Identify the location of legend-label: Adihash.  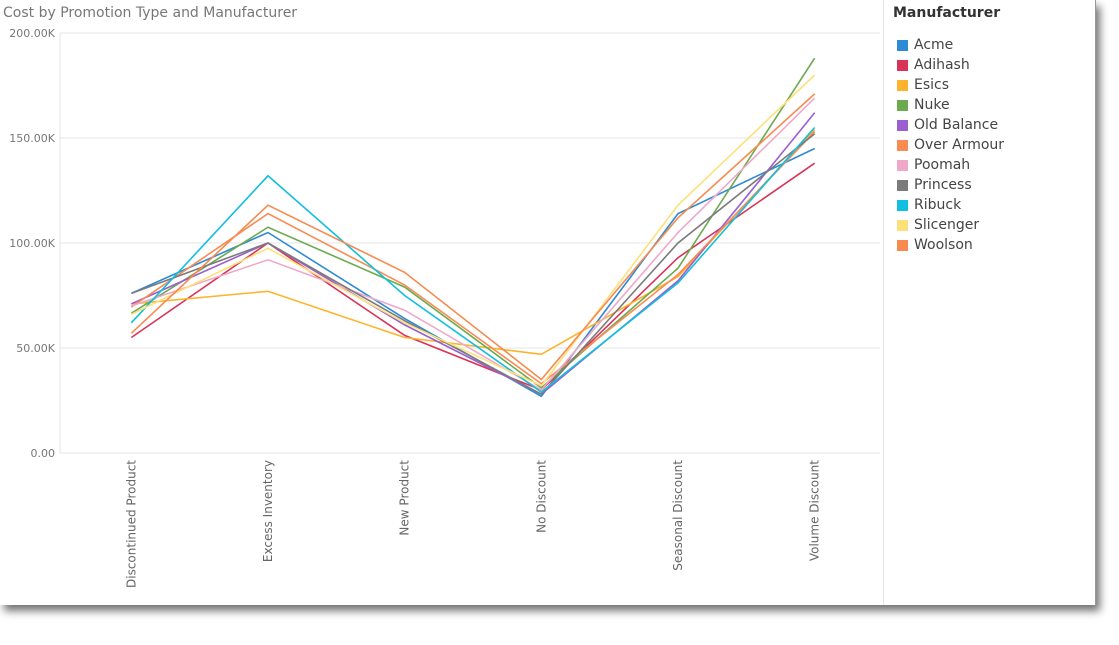
(942, 65).